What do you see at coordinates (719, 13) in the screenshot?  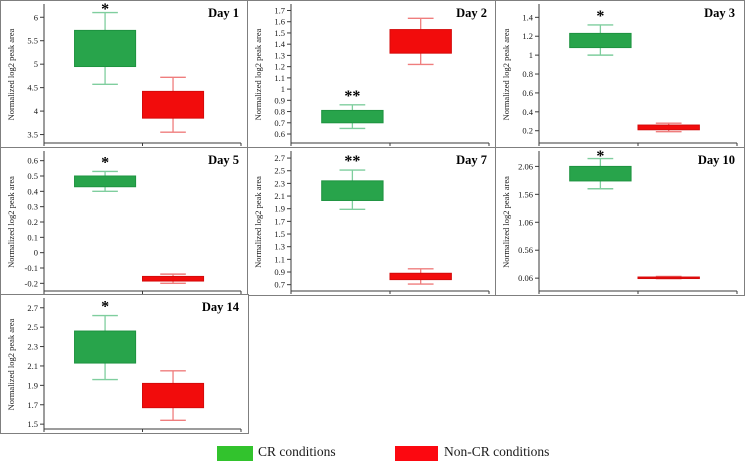 I see `panel-title: Day 3` at bounding box center [719, 13].